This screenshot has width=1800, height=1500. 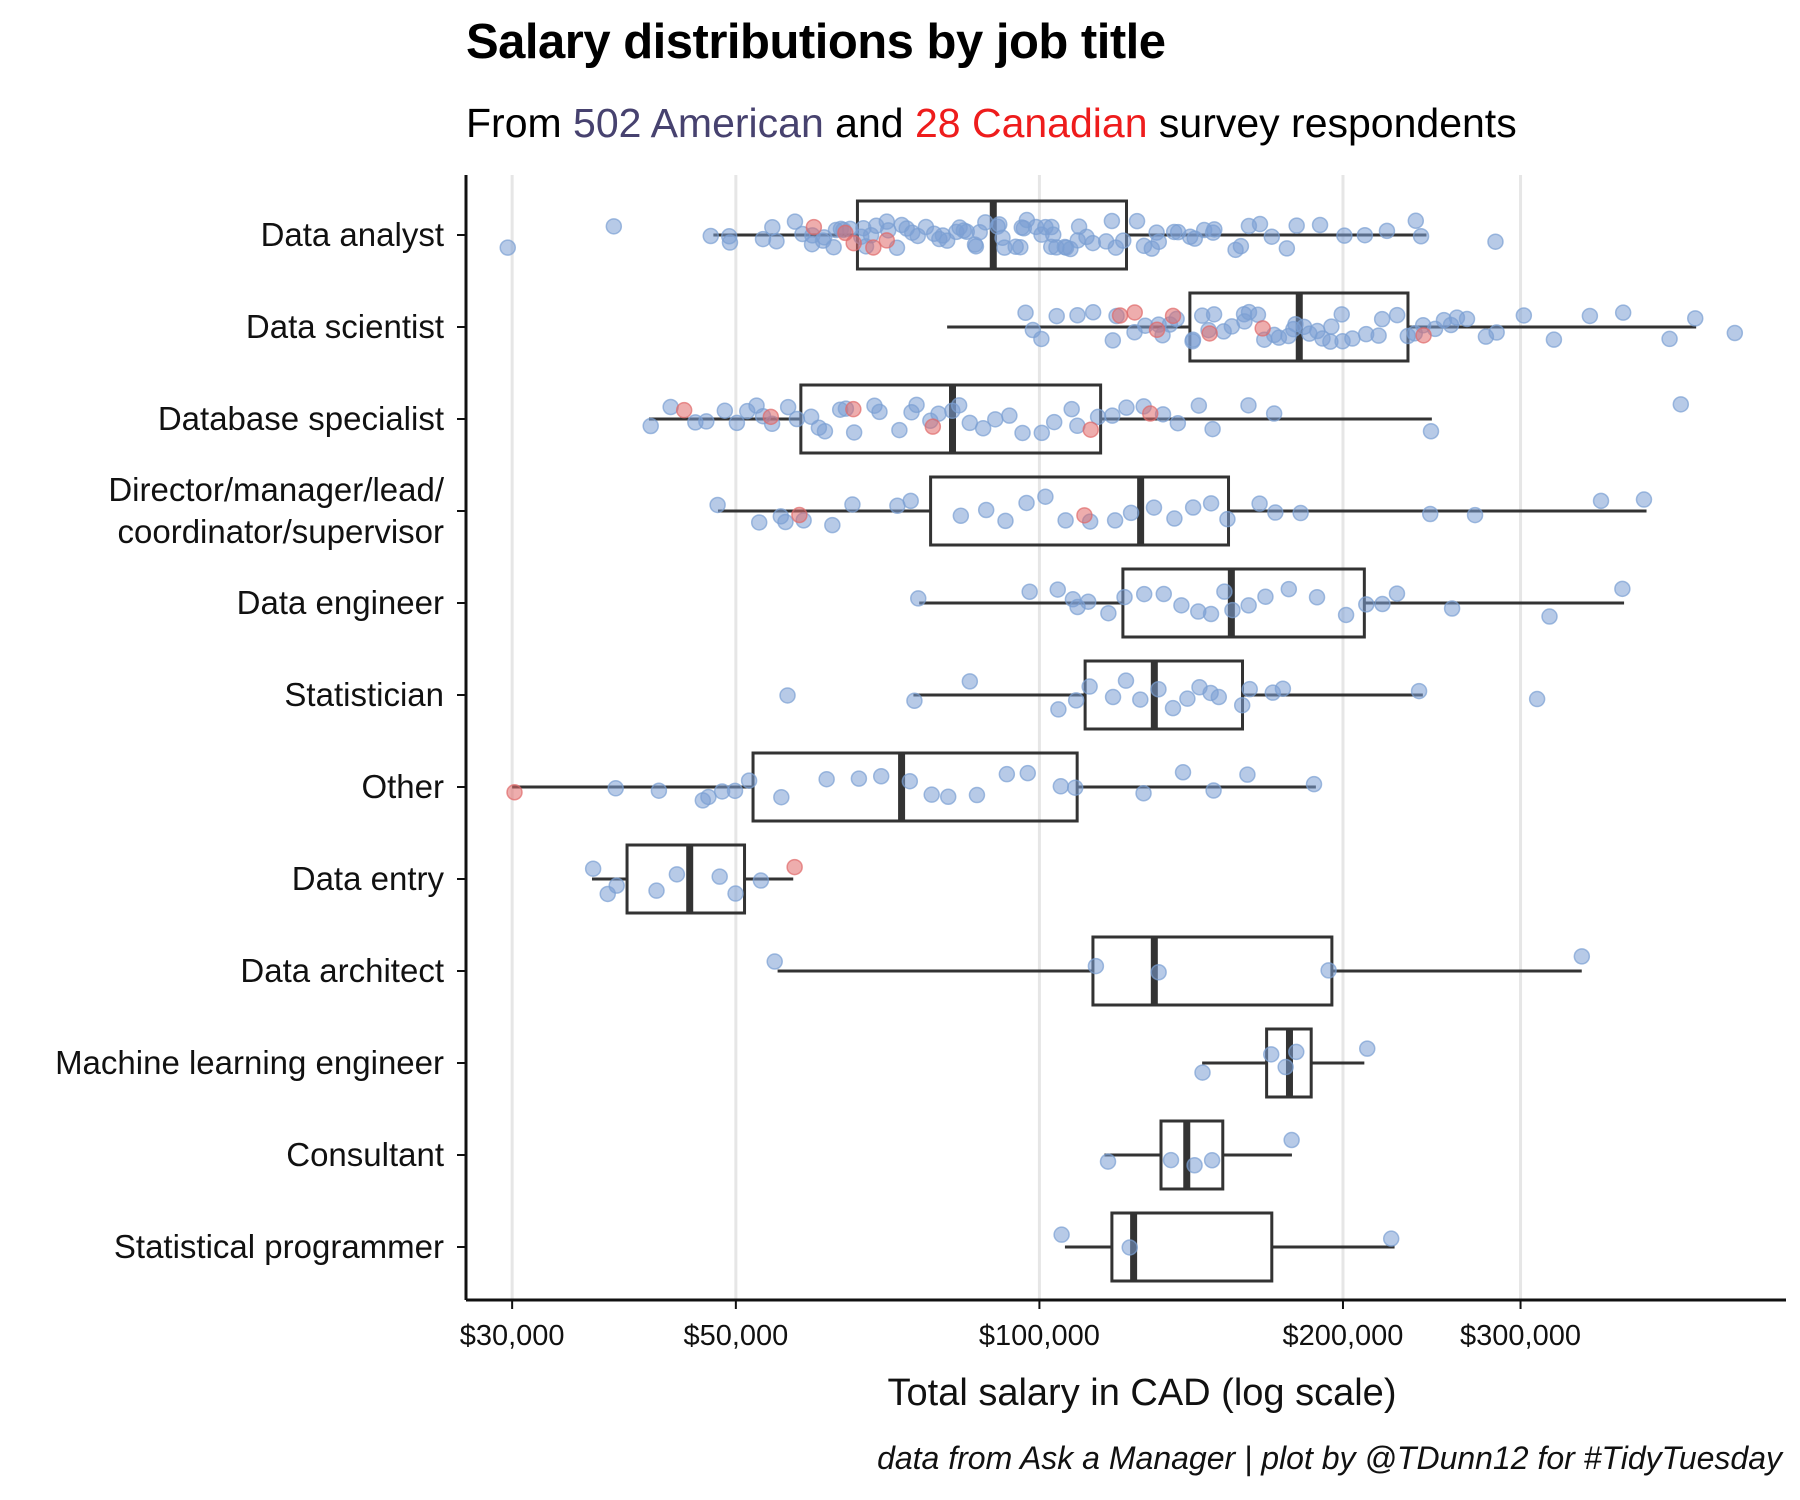 What do you see at coordinates (1031, 123) in the screenshot?
I see `subtitle-canadian-count: 28 Canadian` at bounding box center [1031, 123].